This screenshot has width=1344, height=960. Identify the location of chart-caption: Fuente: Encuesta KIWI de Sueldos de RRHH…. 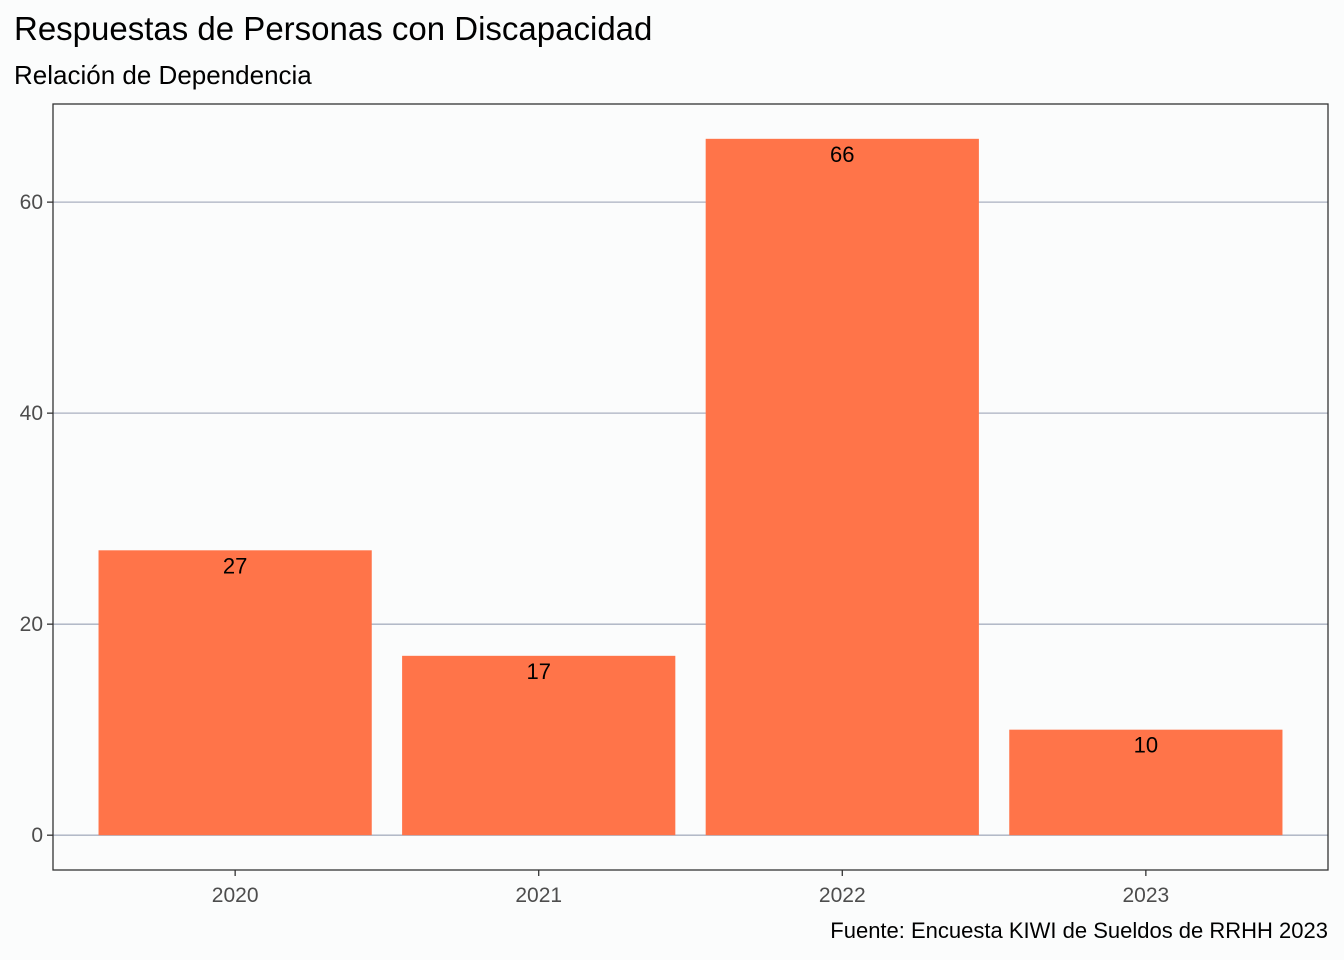
(1079, 930).